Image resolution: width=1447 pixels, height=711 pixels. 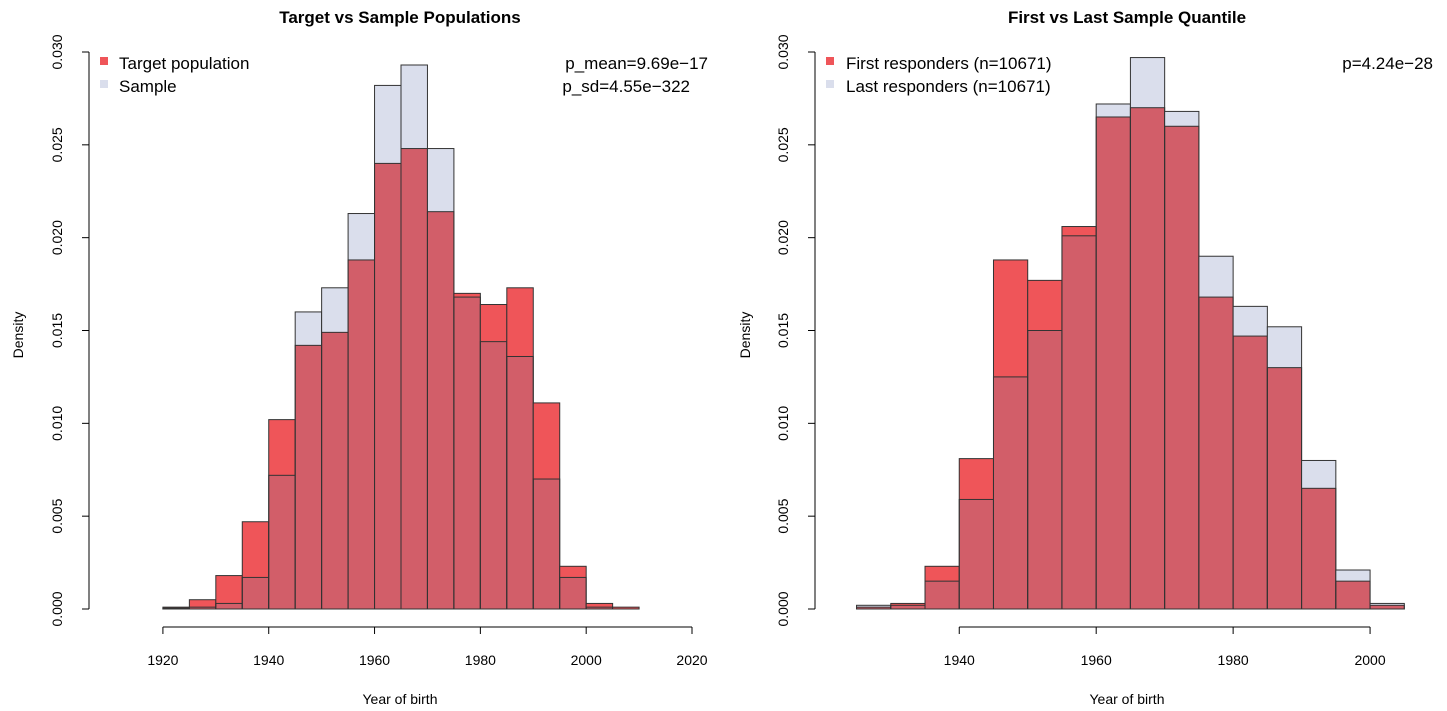 What do you see at coordinates (830, 61) in the screenshot?
I see `legend-swatch-first` at bounding box center [830, 61].